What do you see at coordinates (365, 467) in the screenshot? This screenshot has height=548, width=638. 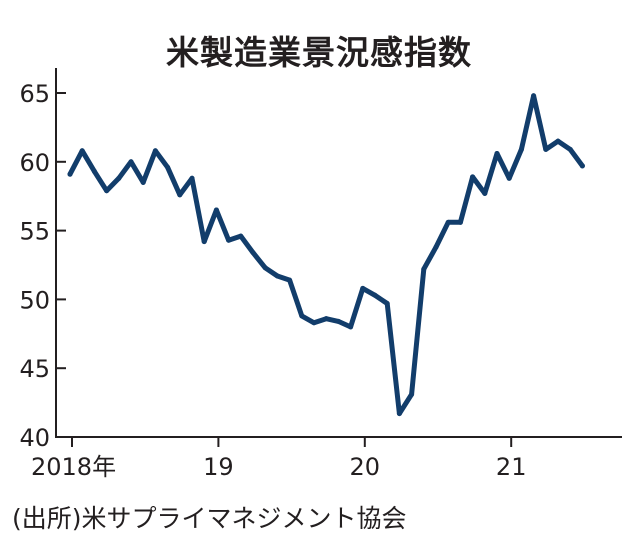 I see `x-tick-label: 20` at bounding box center [365, 467].